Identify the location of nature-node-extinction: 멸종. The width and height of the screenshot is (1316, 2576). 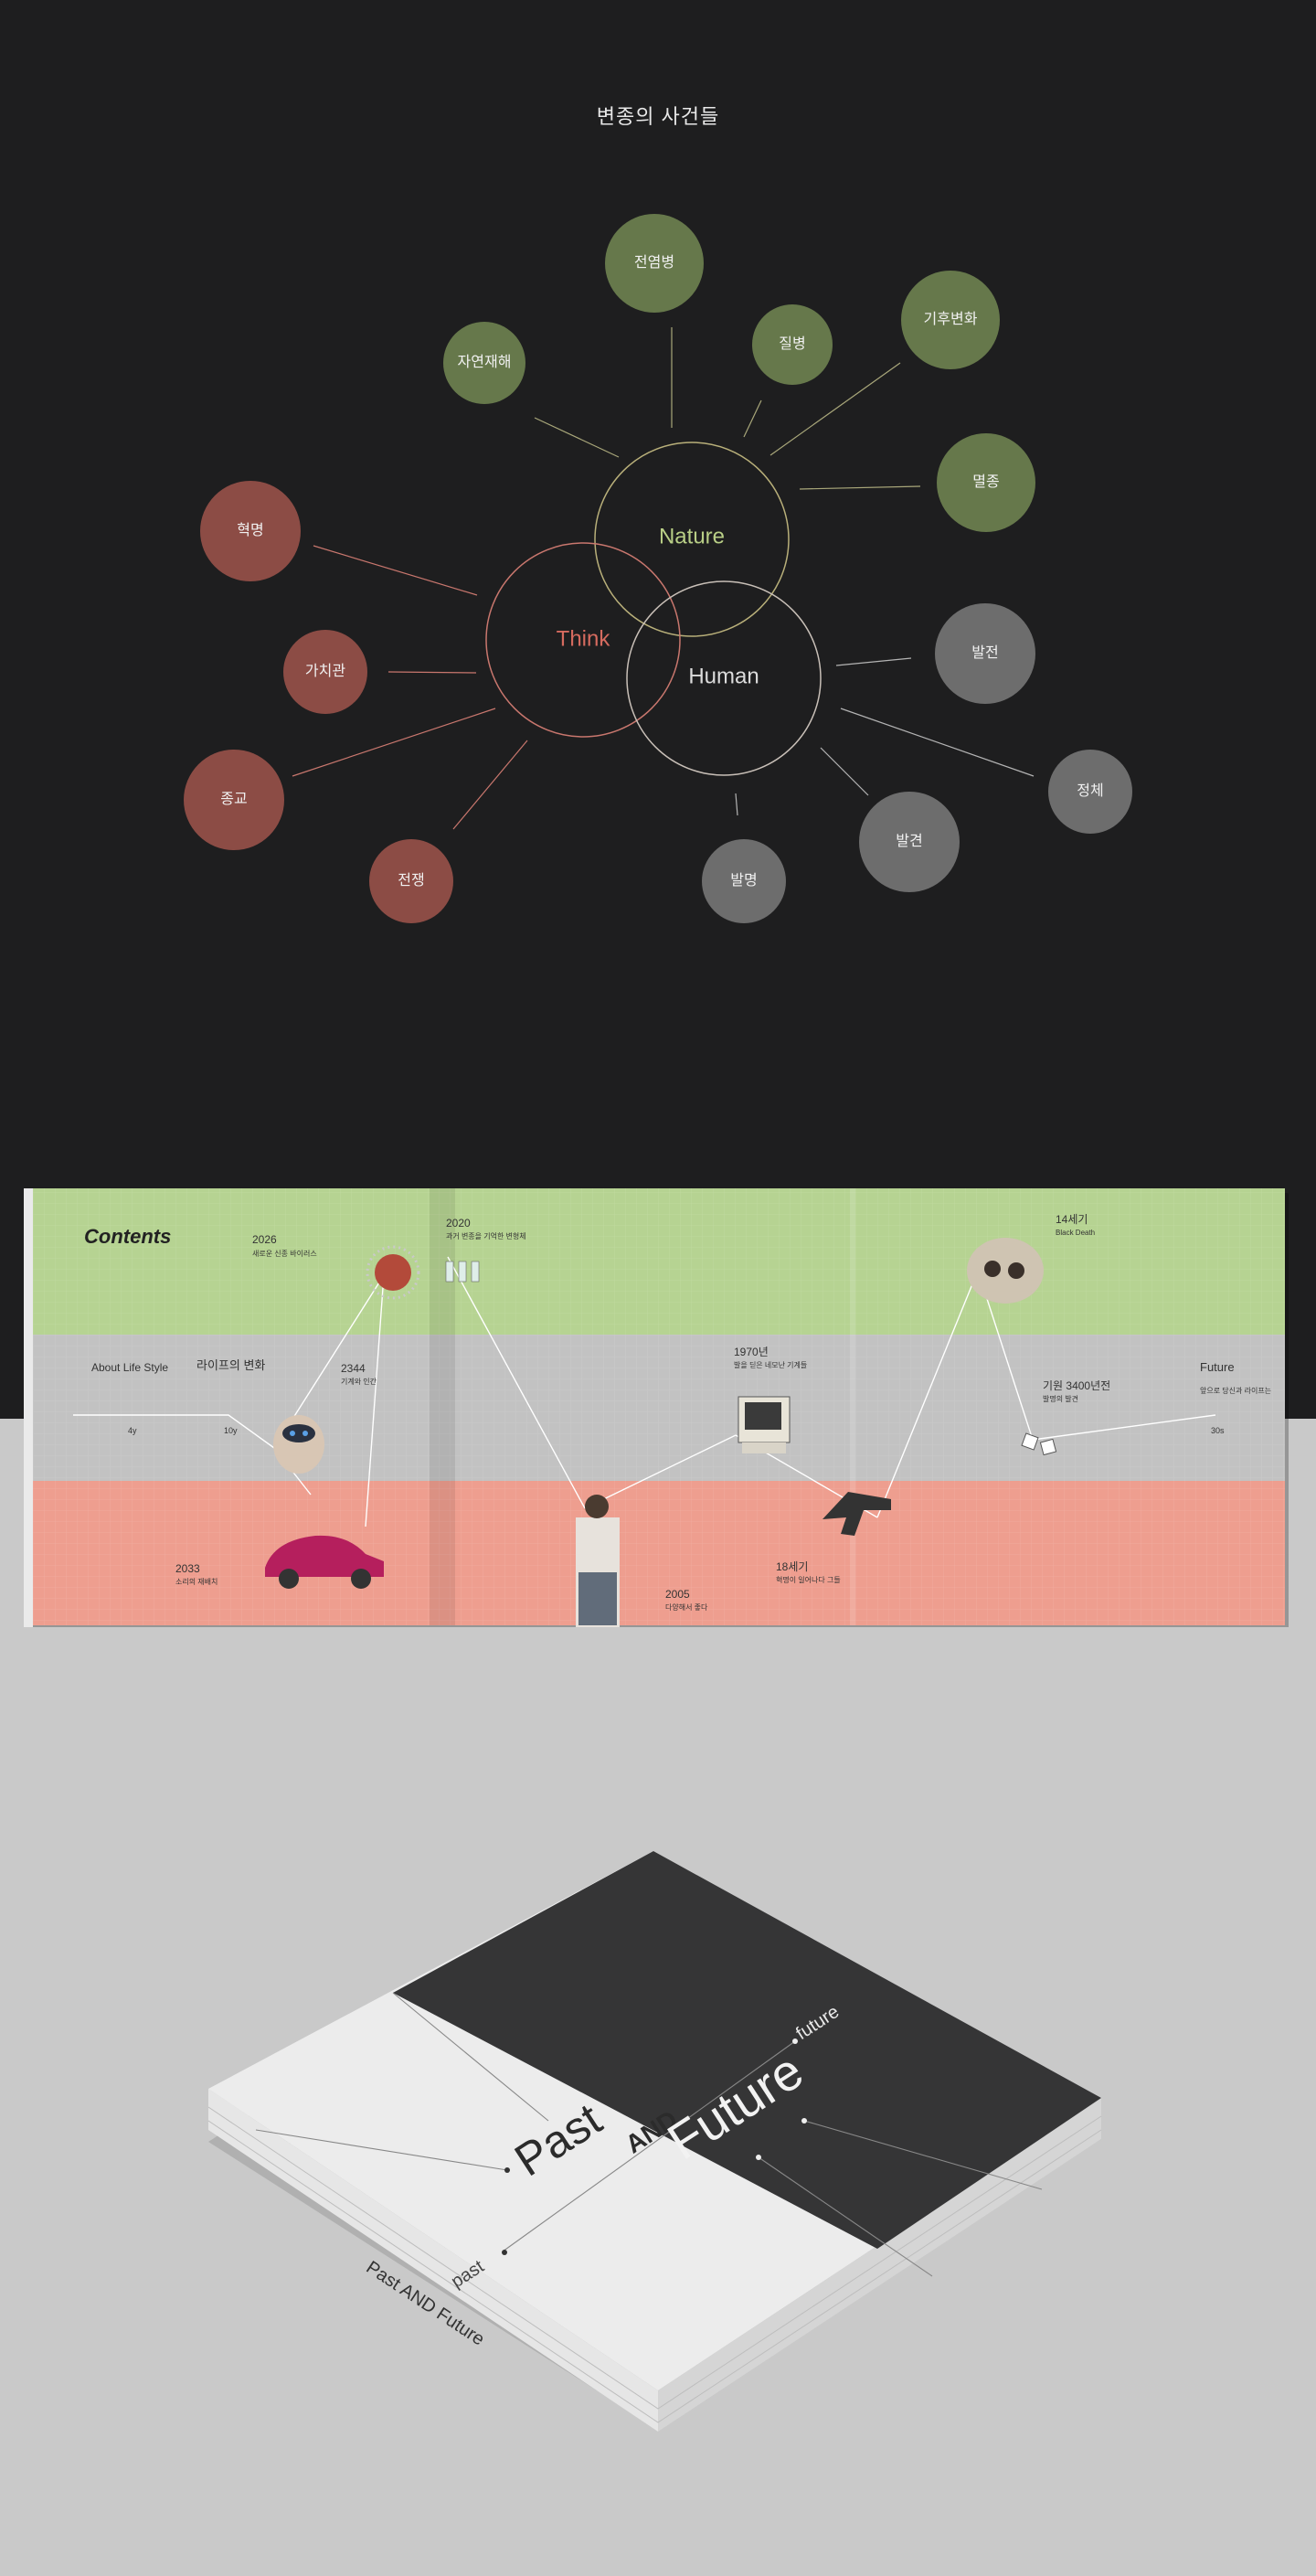
(986, 482).